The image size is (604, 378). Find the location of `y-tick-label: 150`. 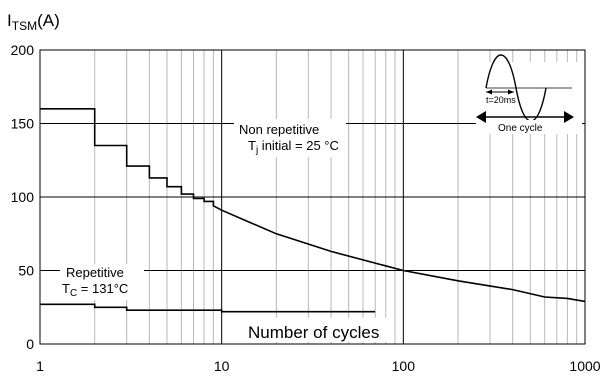

y-tick-label: 150 is located at coordinates (23, 124).